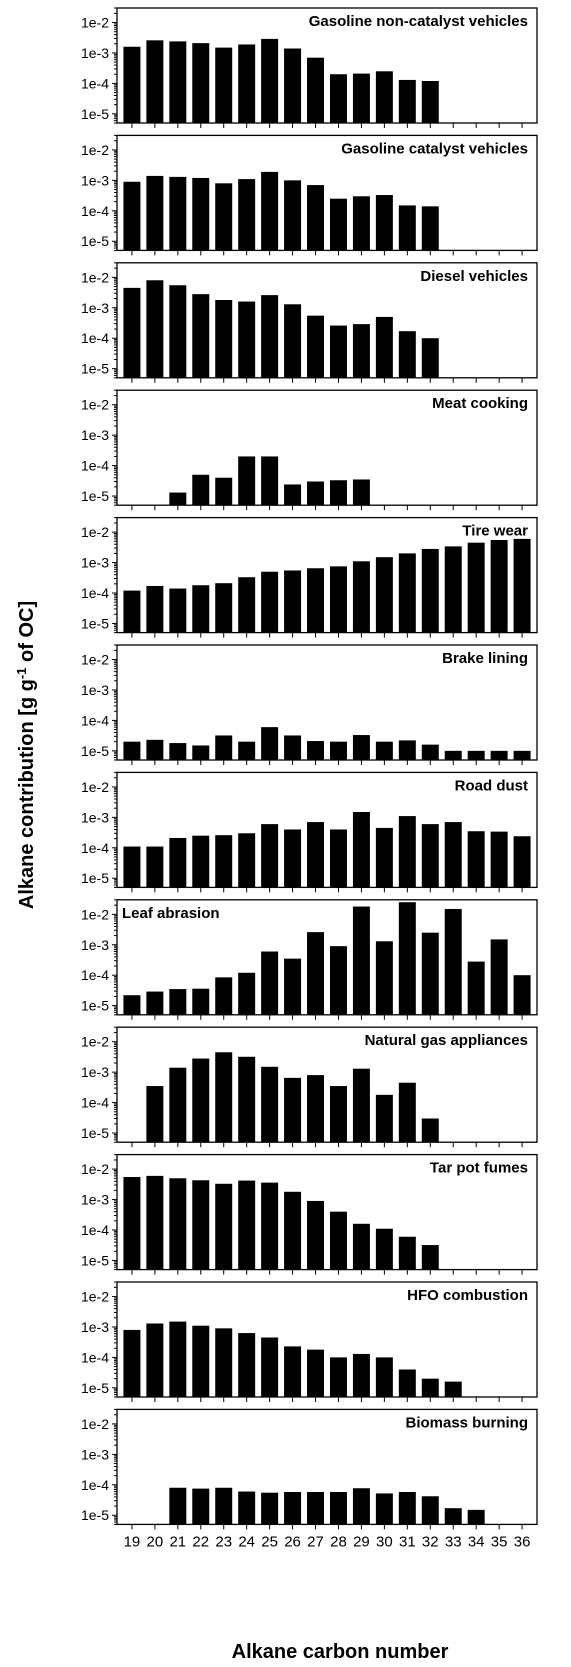 The width and height of the screenshot is (571, 1667). I want to click on x-tick-label: 30, so click(384, 1541).